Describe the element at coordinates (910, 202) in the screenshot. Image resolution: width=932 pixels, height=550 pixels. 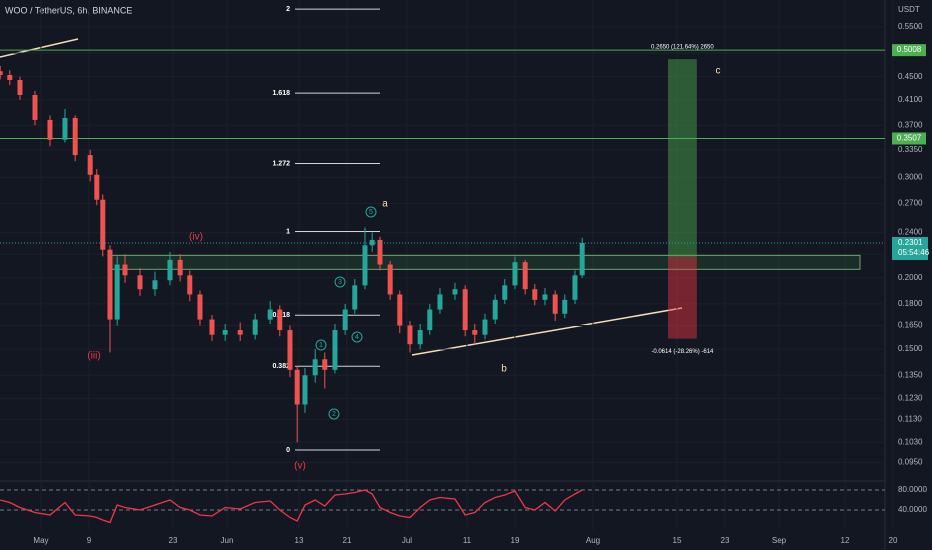
I see `y-tick-label: 0.2700` at that location.